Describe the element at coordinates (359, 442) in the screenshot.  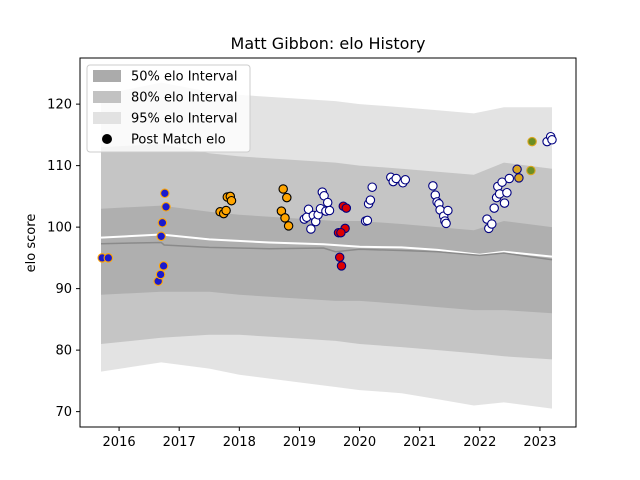
I see `x-tick-label: 2020` at that location.